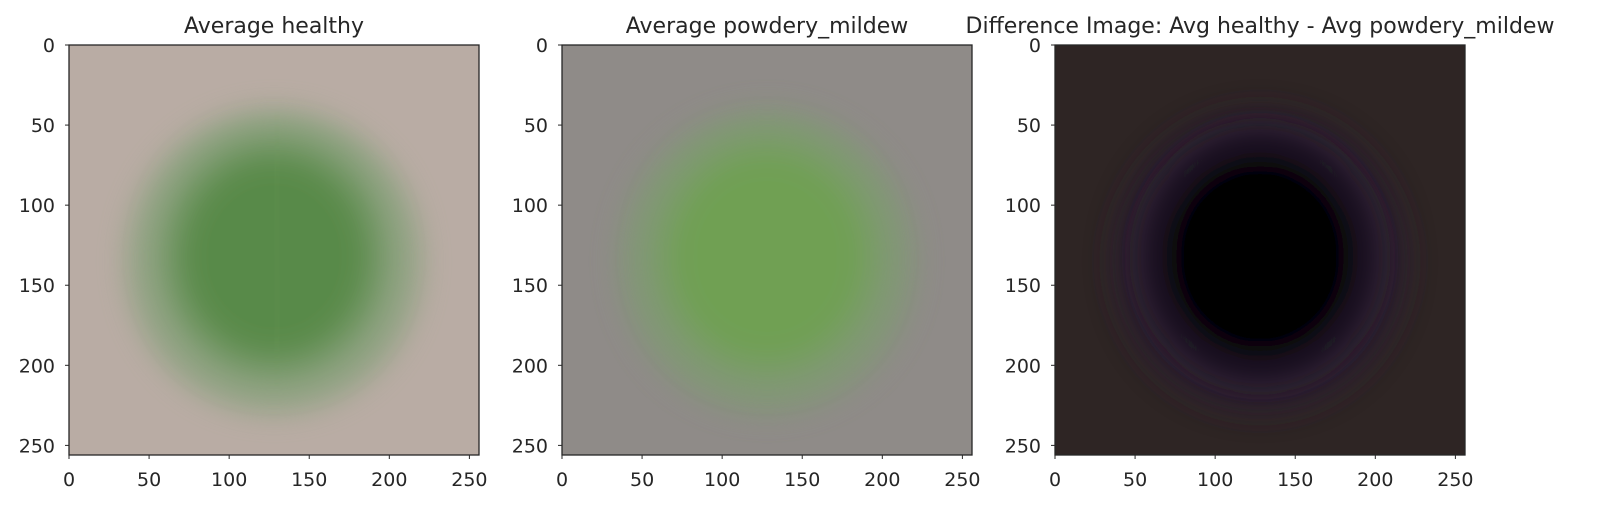 The width and height of the screenshot is (1609, 506). Describe the element at coordinates (277, 249) in the screenshot. I see `leaf-midrib` at that location.